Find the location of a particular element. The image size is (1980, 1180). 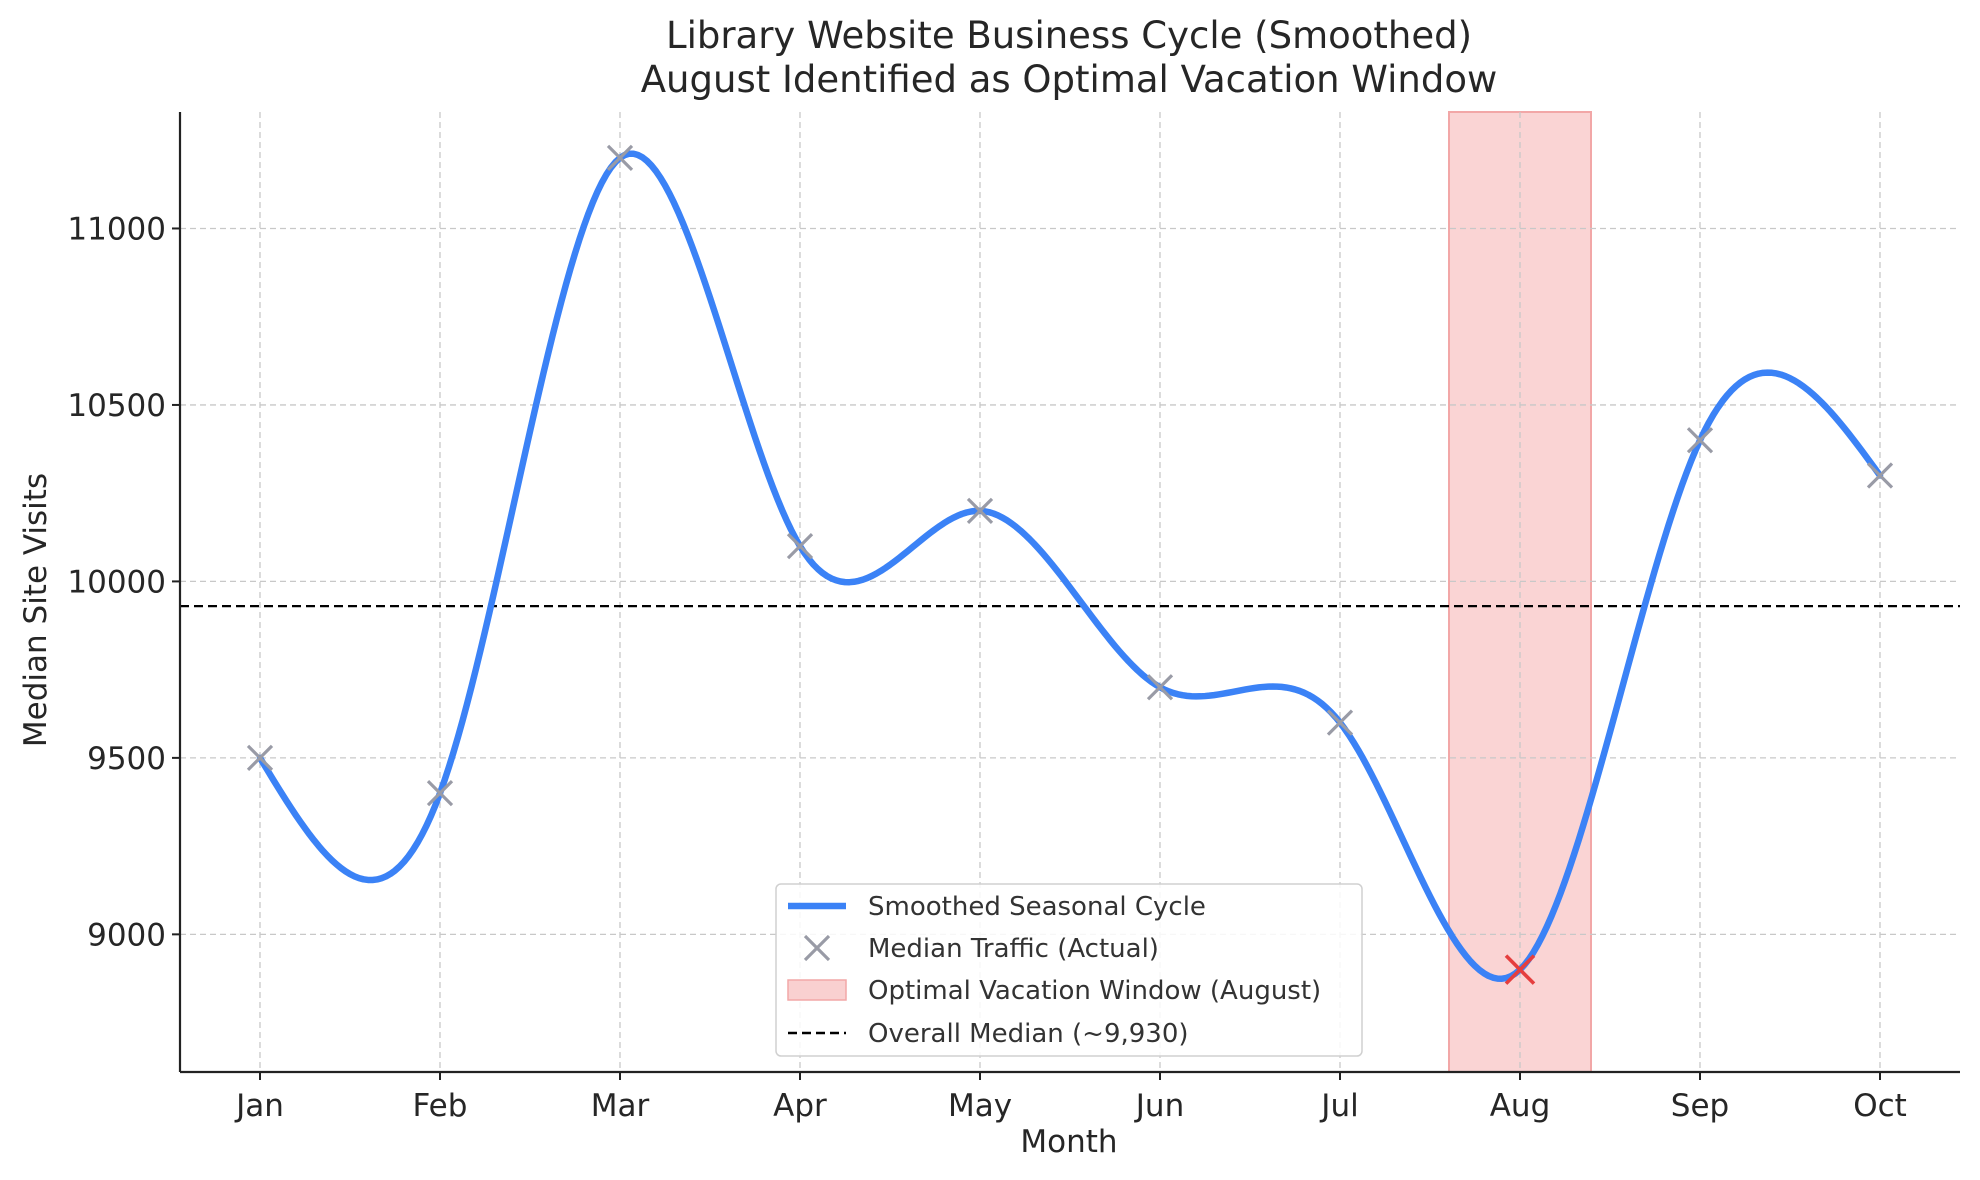

x-tick-label: Feb is located at coordinates (440, 1106).